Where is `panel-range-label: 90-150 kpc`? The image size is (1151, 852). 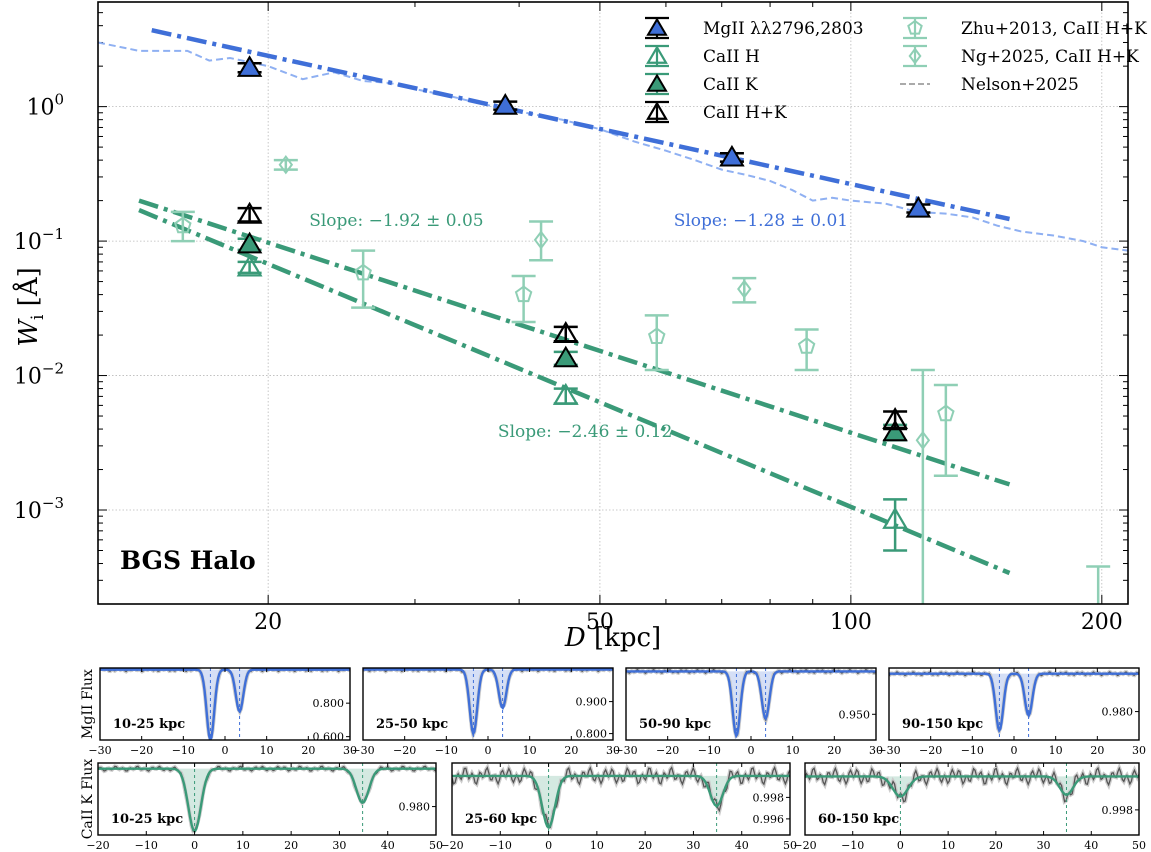 panel-range-label: 90-150 kpc is located at coordinates (942, 724).